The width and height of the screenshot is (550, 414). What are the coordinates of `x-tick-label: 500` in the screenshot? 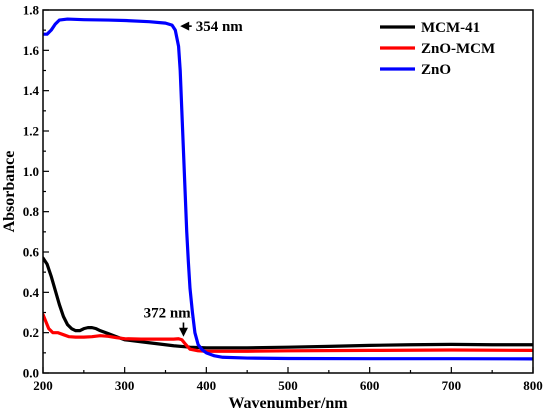 It's located at (288, 385).